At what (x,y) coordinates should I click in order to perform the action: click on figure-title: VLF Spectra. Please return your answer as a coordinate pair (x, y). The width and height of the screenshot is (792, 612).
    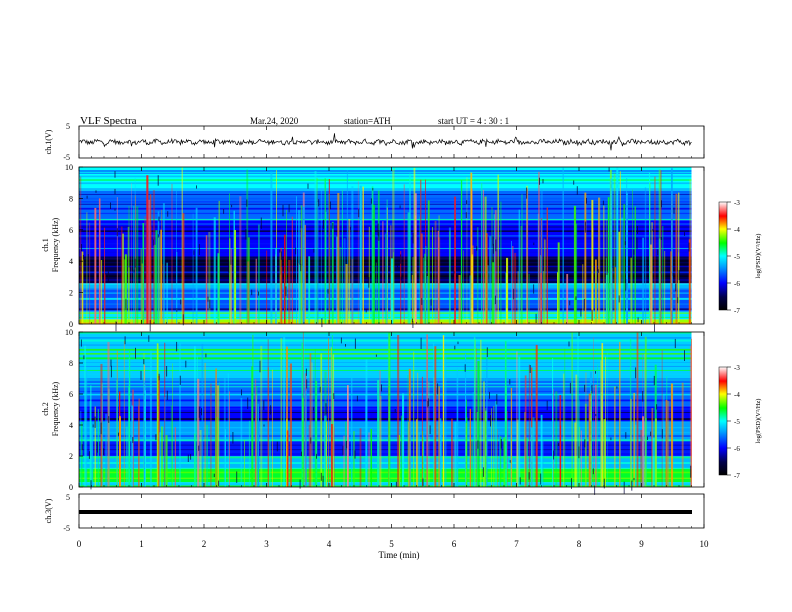
    Looking at the image, I should click on (108, 121).